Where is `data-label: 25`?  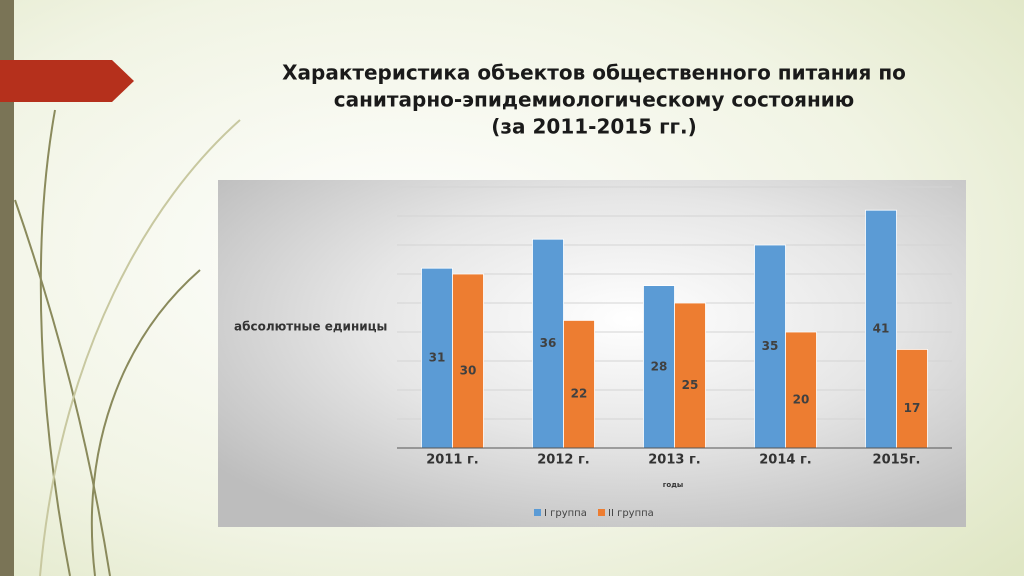
data-label: 25 is located at coordinates (690, 385).